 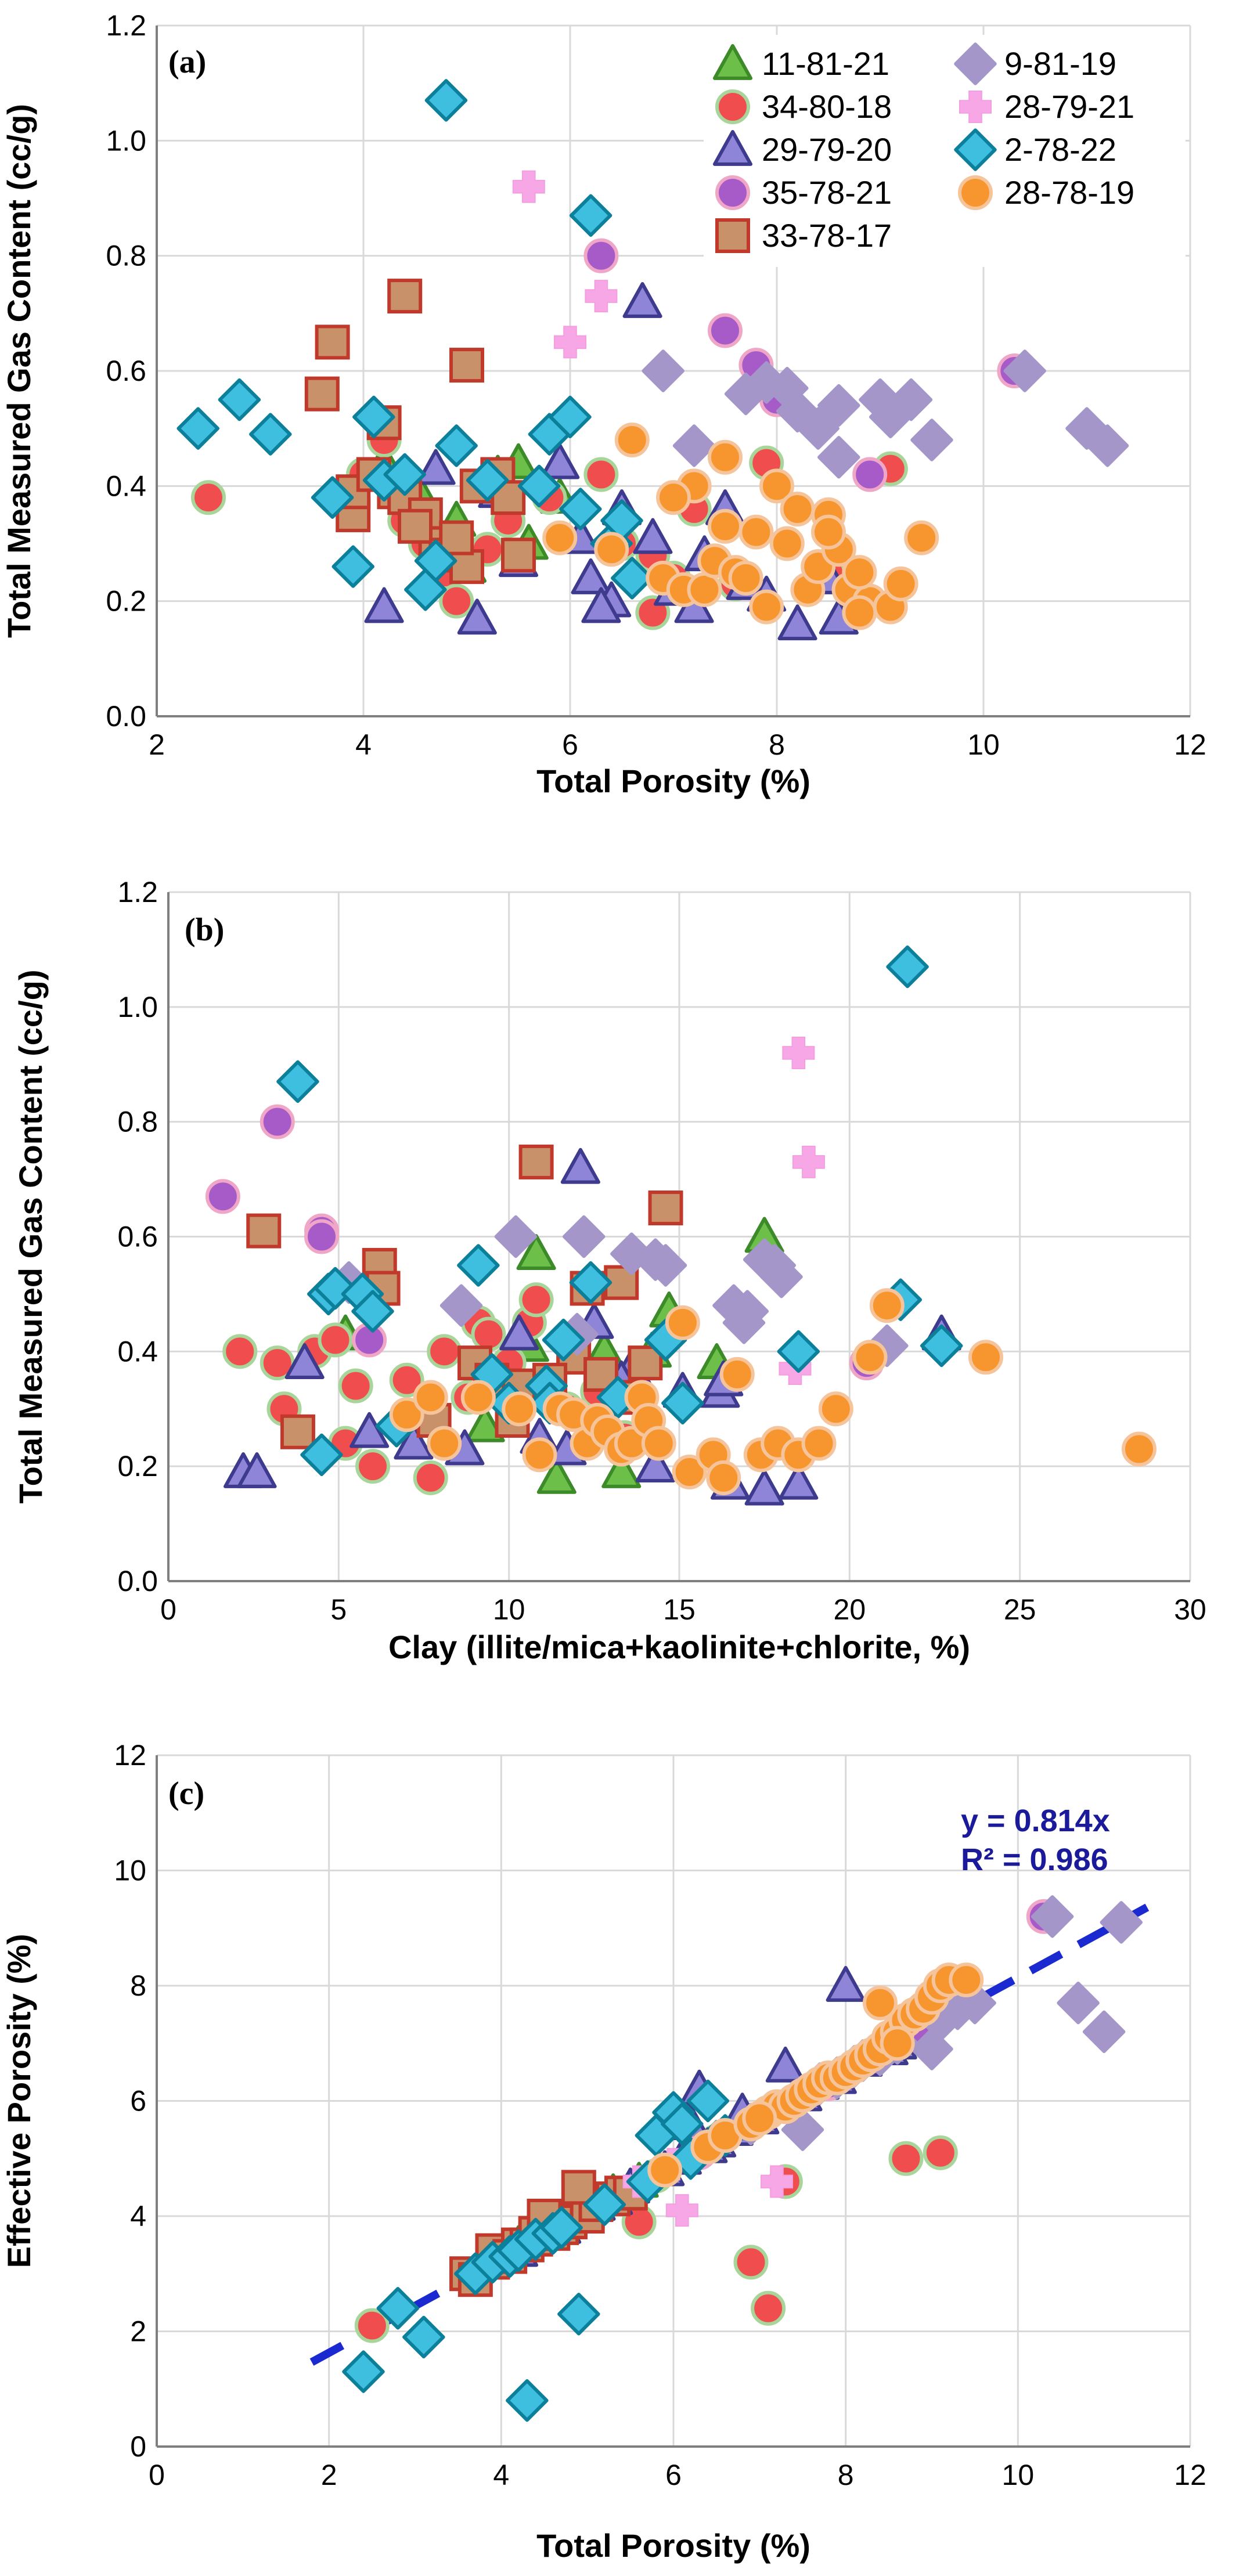 What do you see at coordinates (338, 1609) in the screenshot?
I see `x-tick-label: 5` at bounding box center [338, 1609].